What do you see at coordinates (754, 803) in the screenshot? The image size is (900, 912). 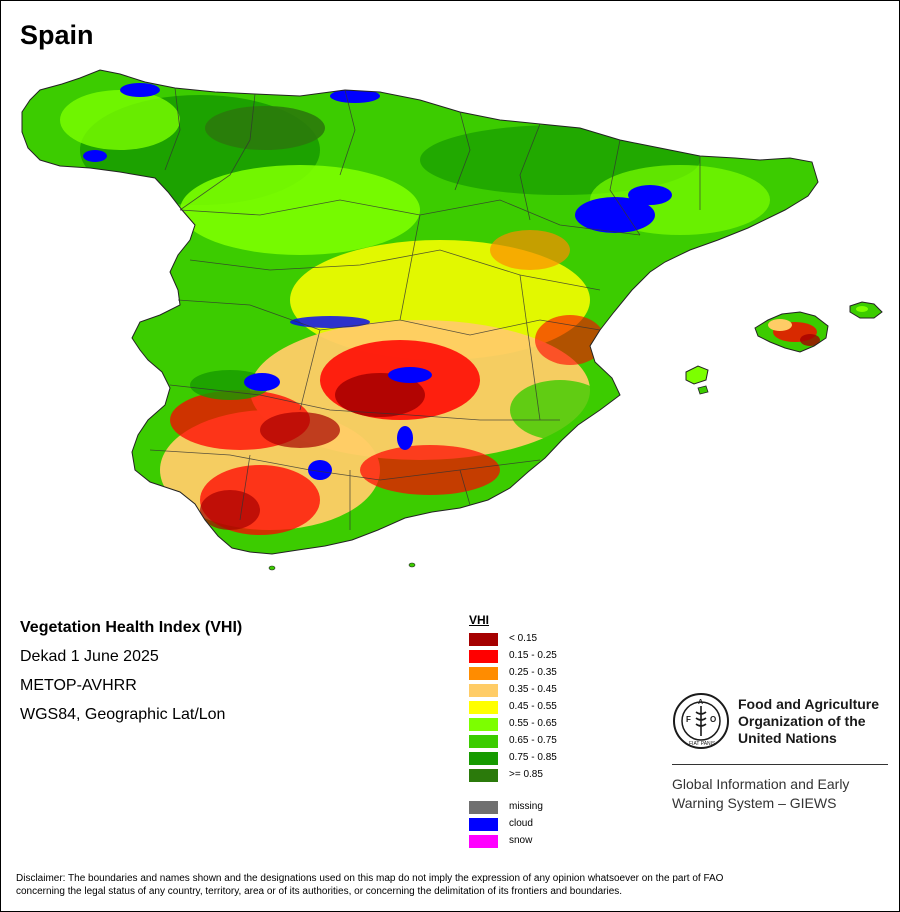 I see `giews-line: Warning System – GIEWS` at bounding box center [754, 803].